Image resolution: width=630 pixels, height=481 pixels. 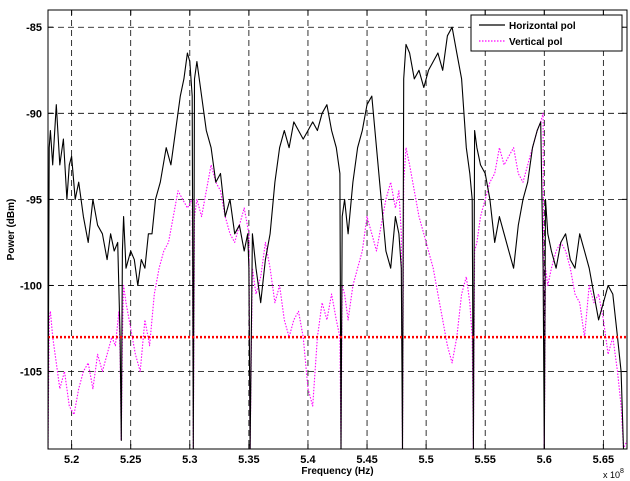 I want to click on y-tick-label: -105, so click(x=31, y=373).